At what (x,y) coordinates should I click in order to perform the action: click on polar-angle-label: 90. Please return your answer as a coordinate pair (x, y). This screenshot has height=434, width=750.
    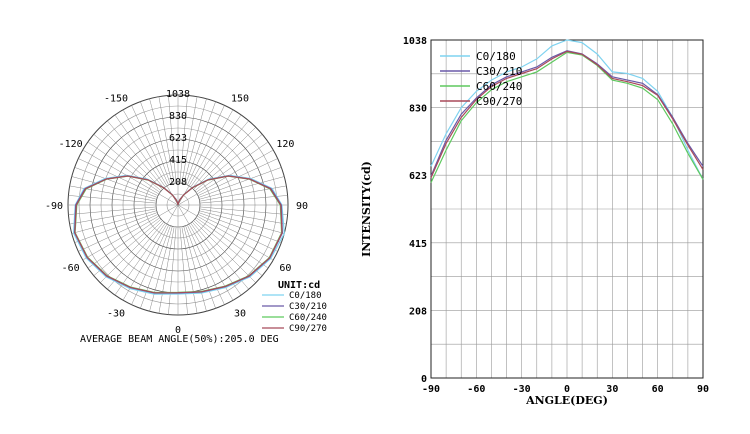
    Looking at the image, I should click on (302, 206).